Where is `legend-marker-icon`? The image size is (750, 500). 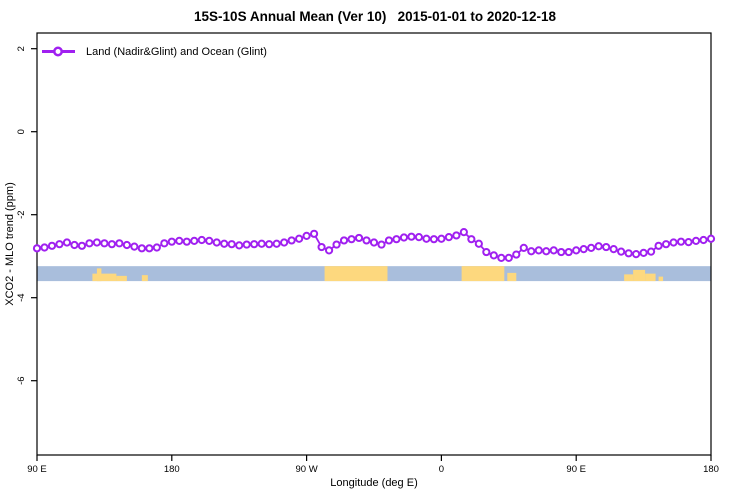
legend-marker-icon is located at coordinates (58, 51).